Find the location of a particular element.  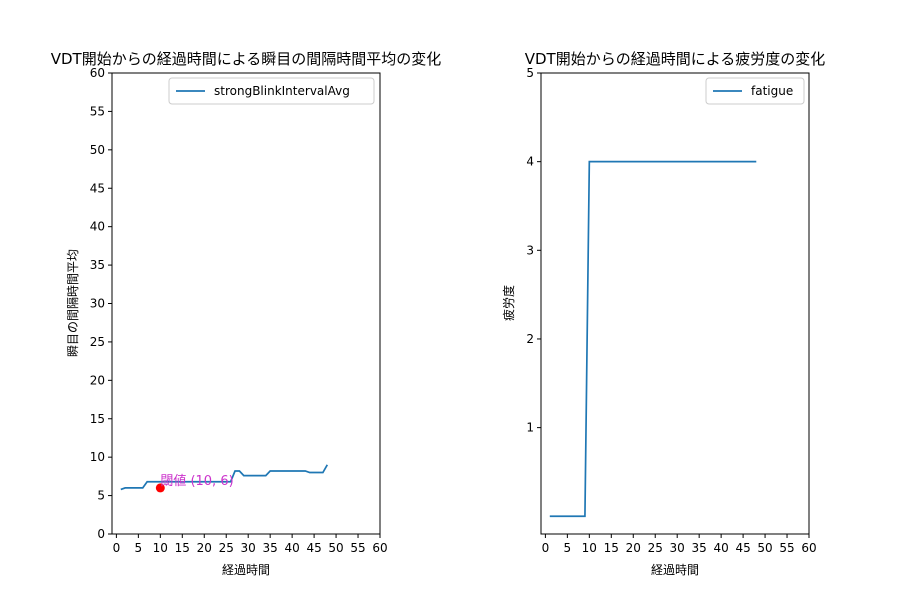

chart-title: VDT開始からの経過時間による疲労度の変化 is located at coordinates (675, 59).